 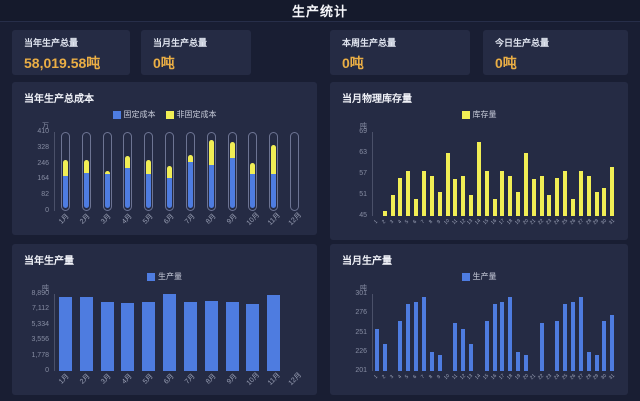 I want to click on chart-plot: 万 410 328 246 164 82 0, so click(x=164, y=168).